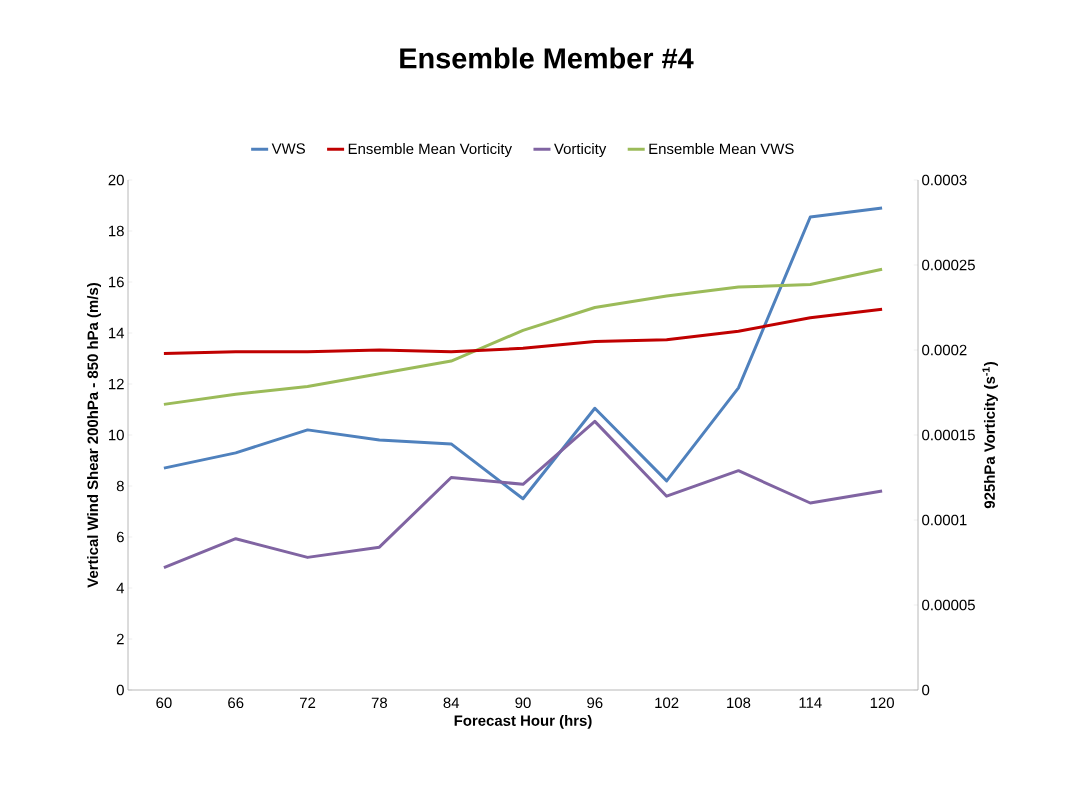 Image resolution: width=1092 pixels, height=812 pixels. I want to click on x-tick-label: 96, so click(595, 703).